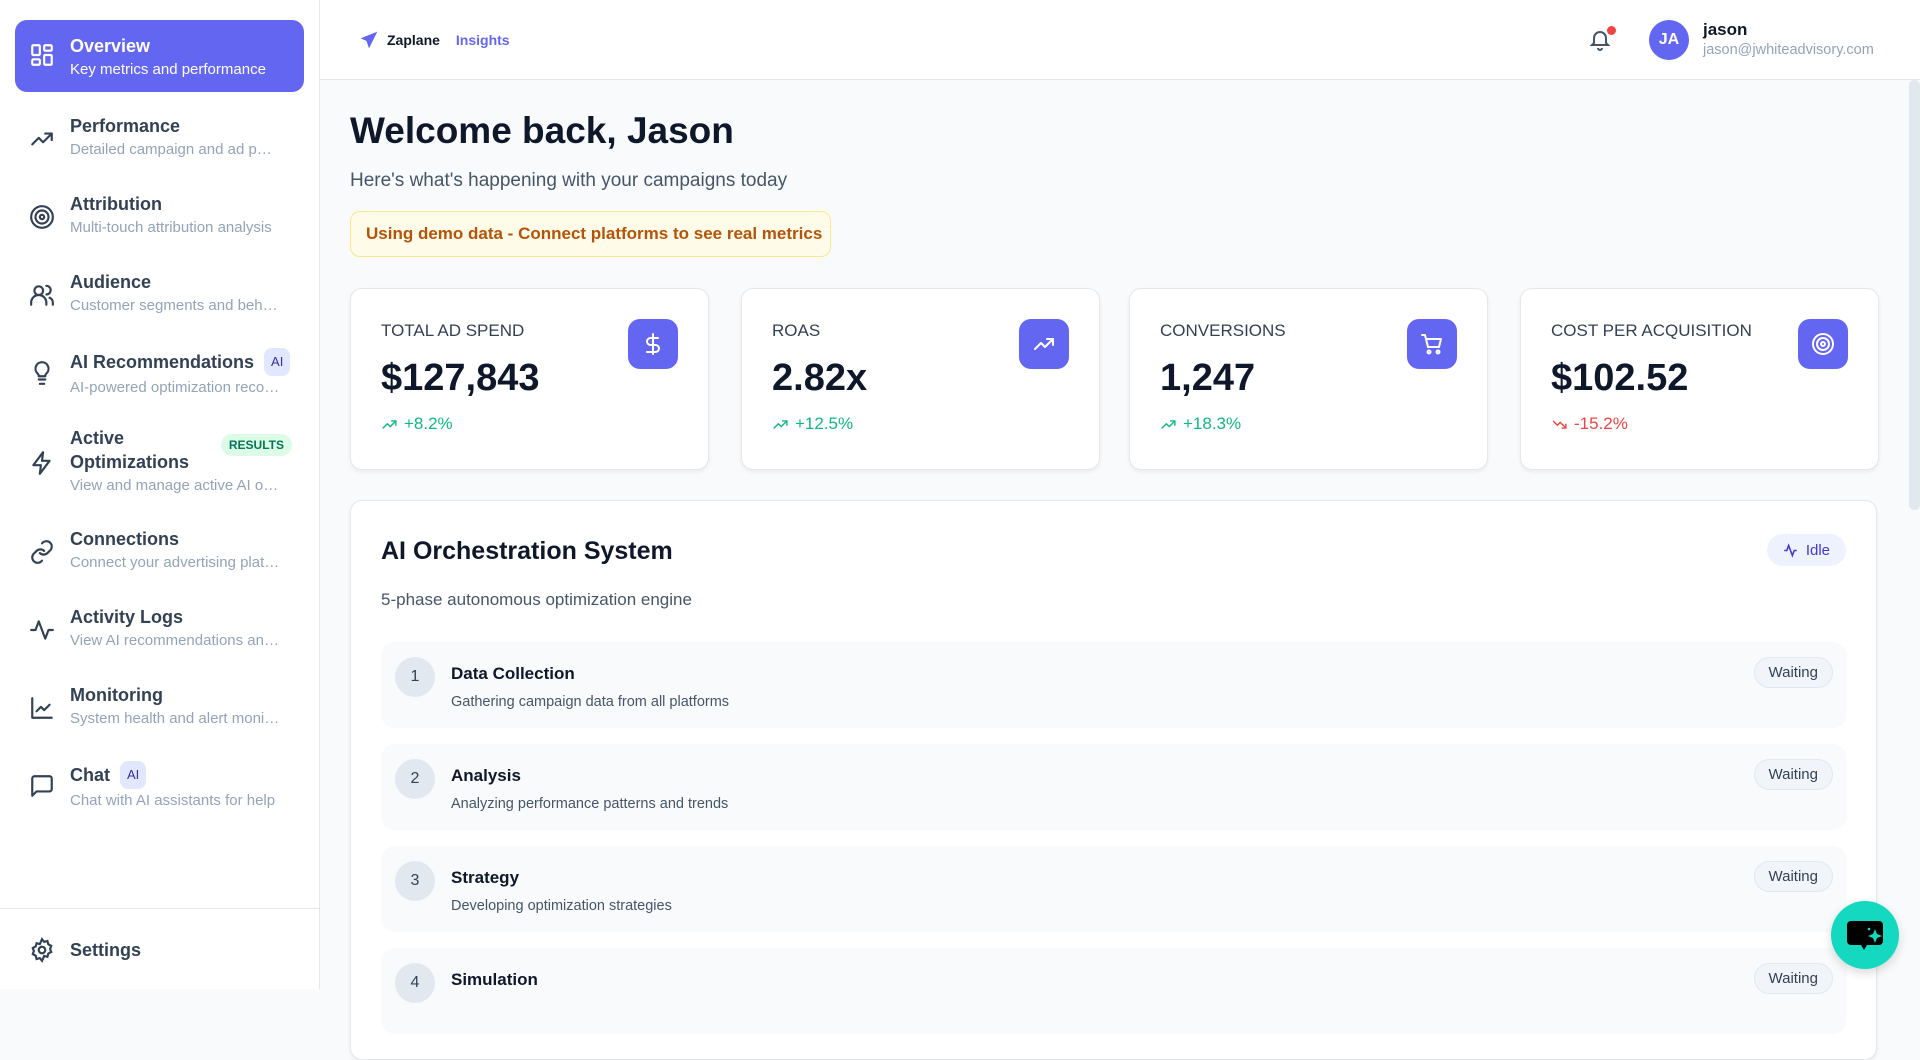 This screenshot has height=1060, width=1920. Describe the element at coordinates (175, 149) in the screenshot. I see `sidebar-item-subtitle: Detailed campaign and ad performance` at that location.